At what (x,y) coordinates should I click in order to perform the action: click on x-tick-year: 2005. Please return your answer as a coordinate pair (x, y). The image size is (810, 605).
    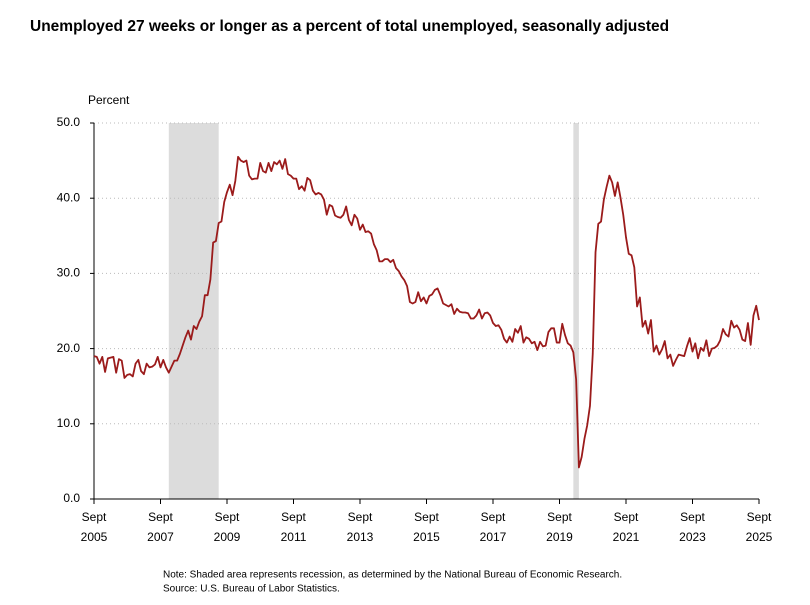
    Looking at the image, I should click on (94, 537).